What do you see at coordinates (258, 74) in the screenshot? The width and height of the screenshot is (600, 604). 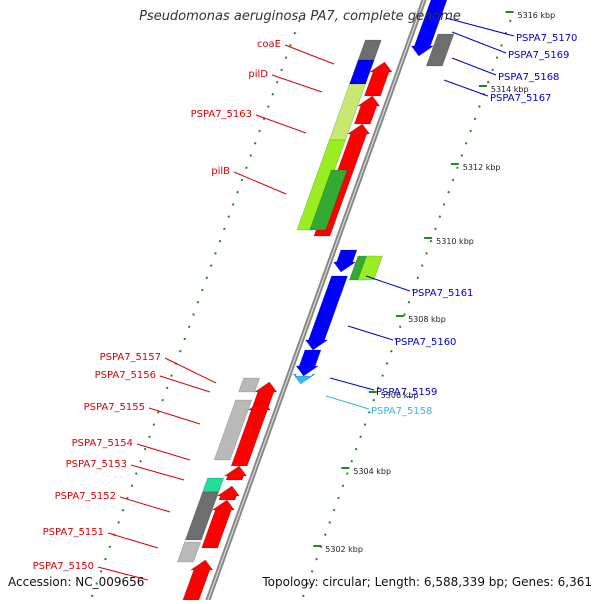 I see `gene-label-left: pilD` at bounding box center [258, 74].